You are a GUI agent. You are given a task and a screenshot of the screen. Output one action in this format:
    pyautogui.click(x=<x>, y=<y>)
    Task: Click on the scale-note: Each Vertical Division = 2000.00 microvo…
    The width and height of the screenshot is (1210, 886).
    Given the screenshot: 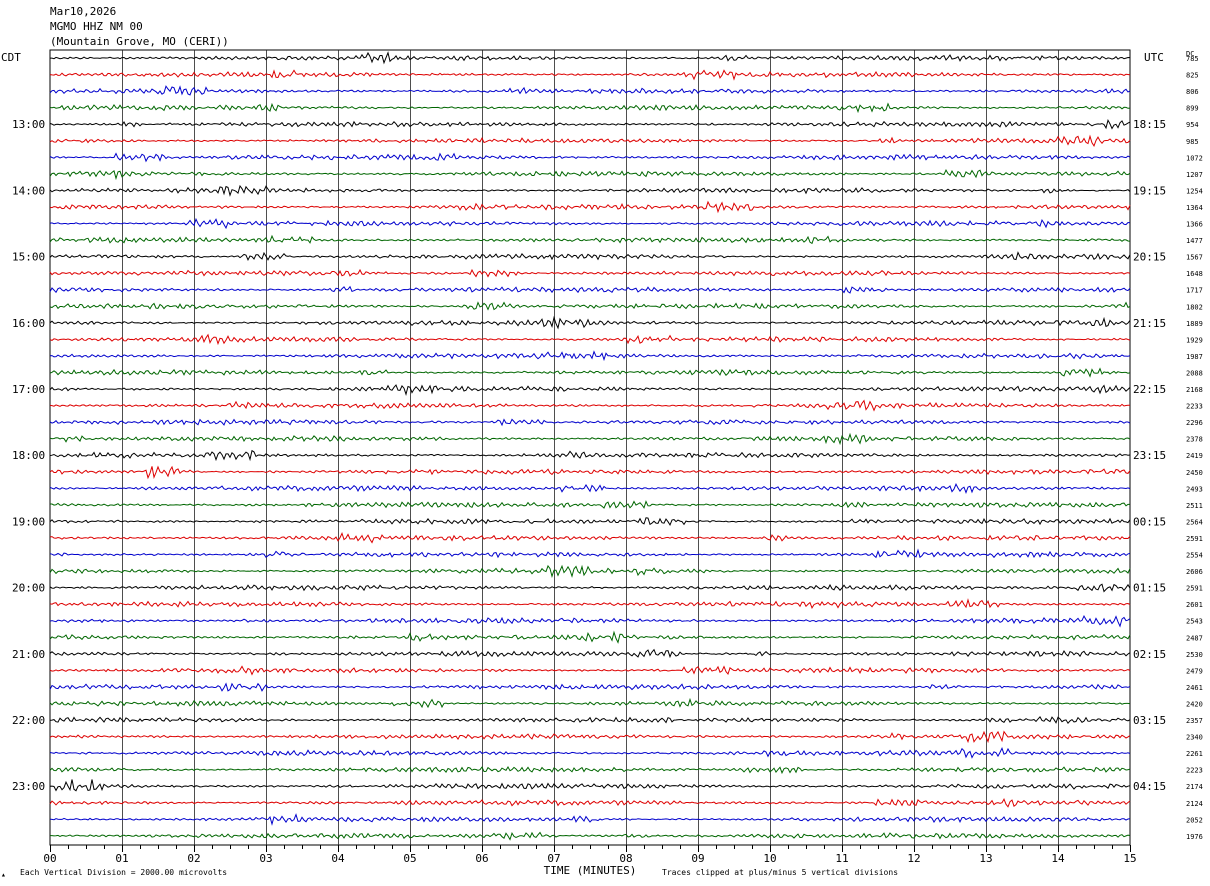 What is the action you would take?
    pyautogui.click(x=123, y=872)
    